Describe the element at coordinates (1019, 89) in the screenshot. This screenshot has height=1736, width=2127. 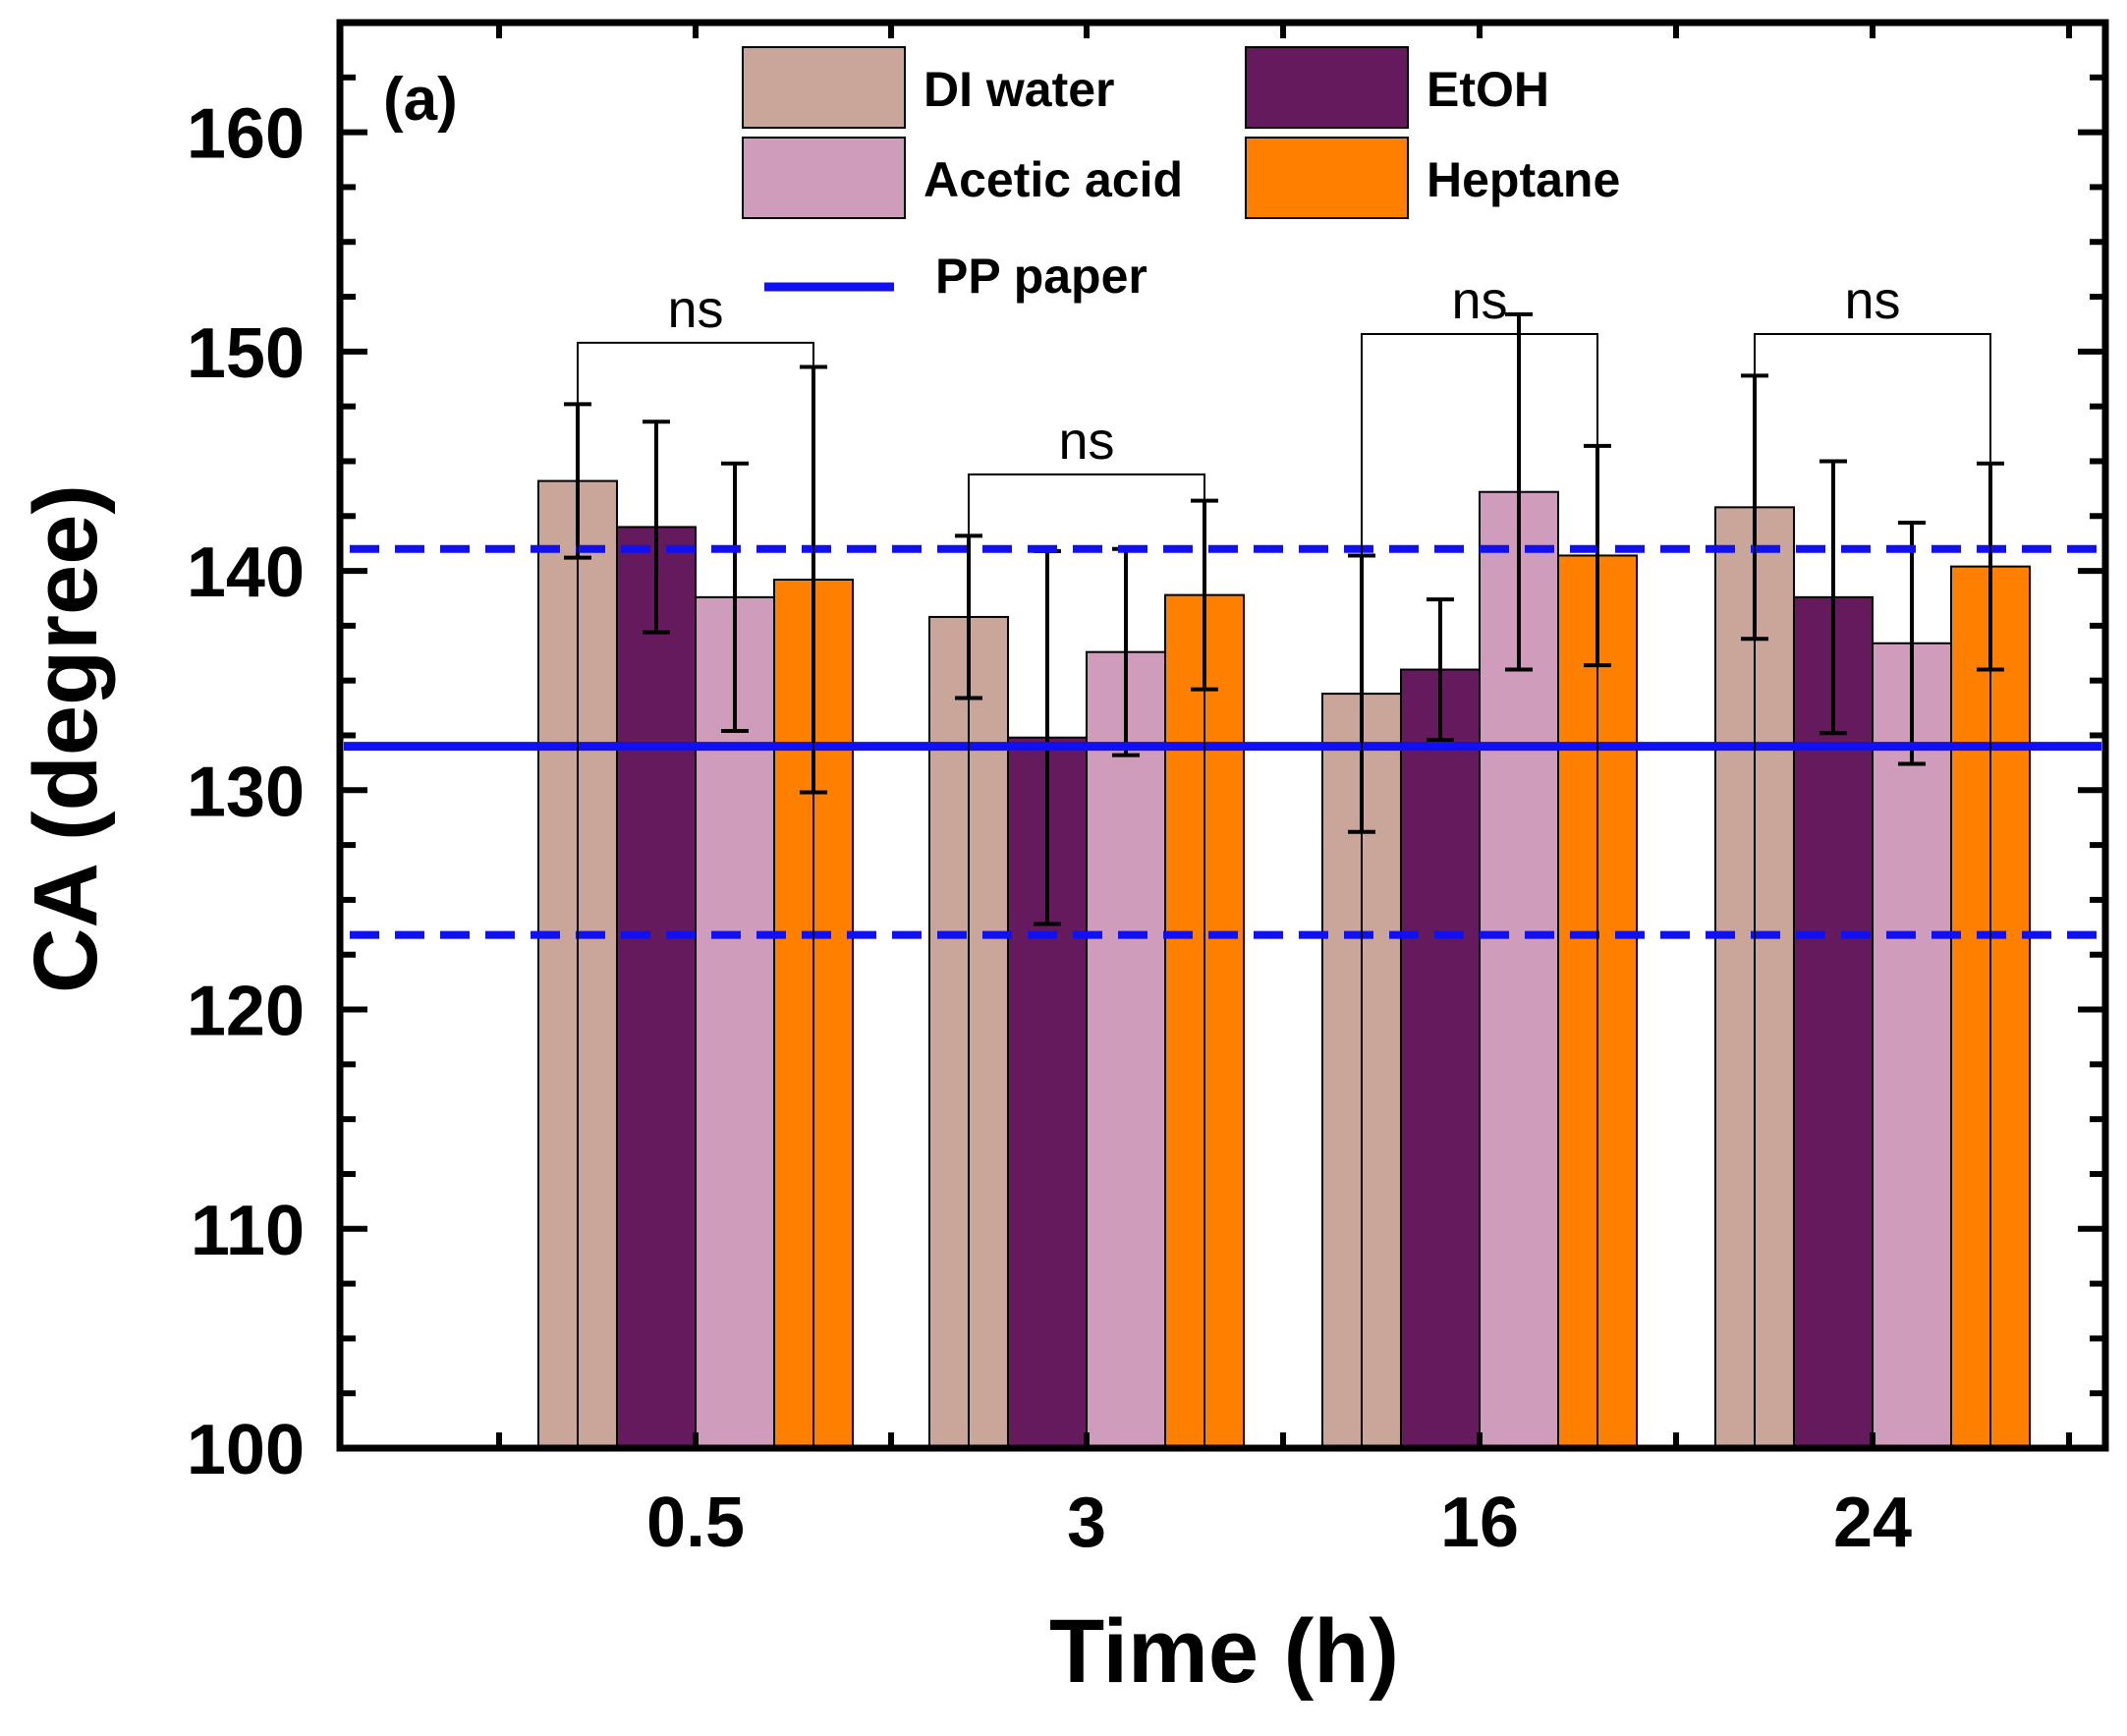
I see `legend-label-di-water: DI water` at that location.